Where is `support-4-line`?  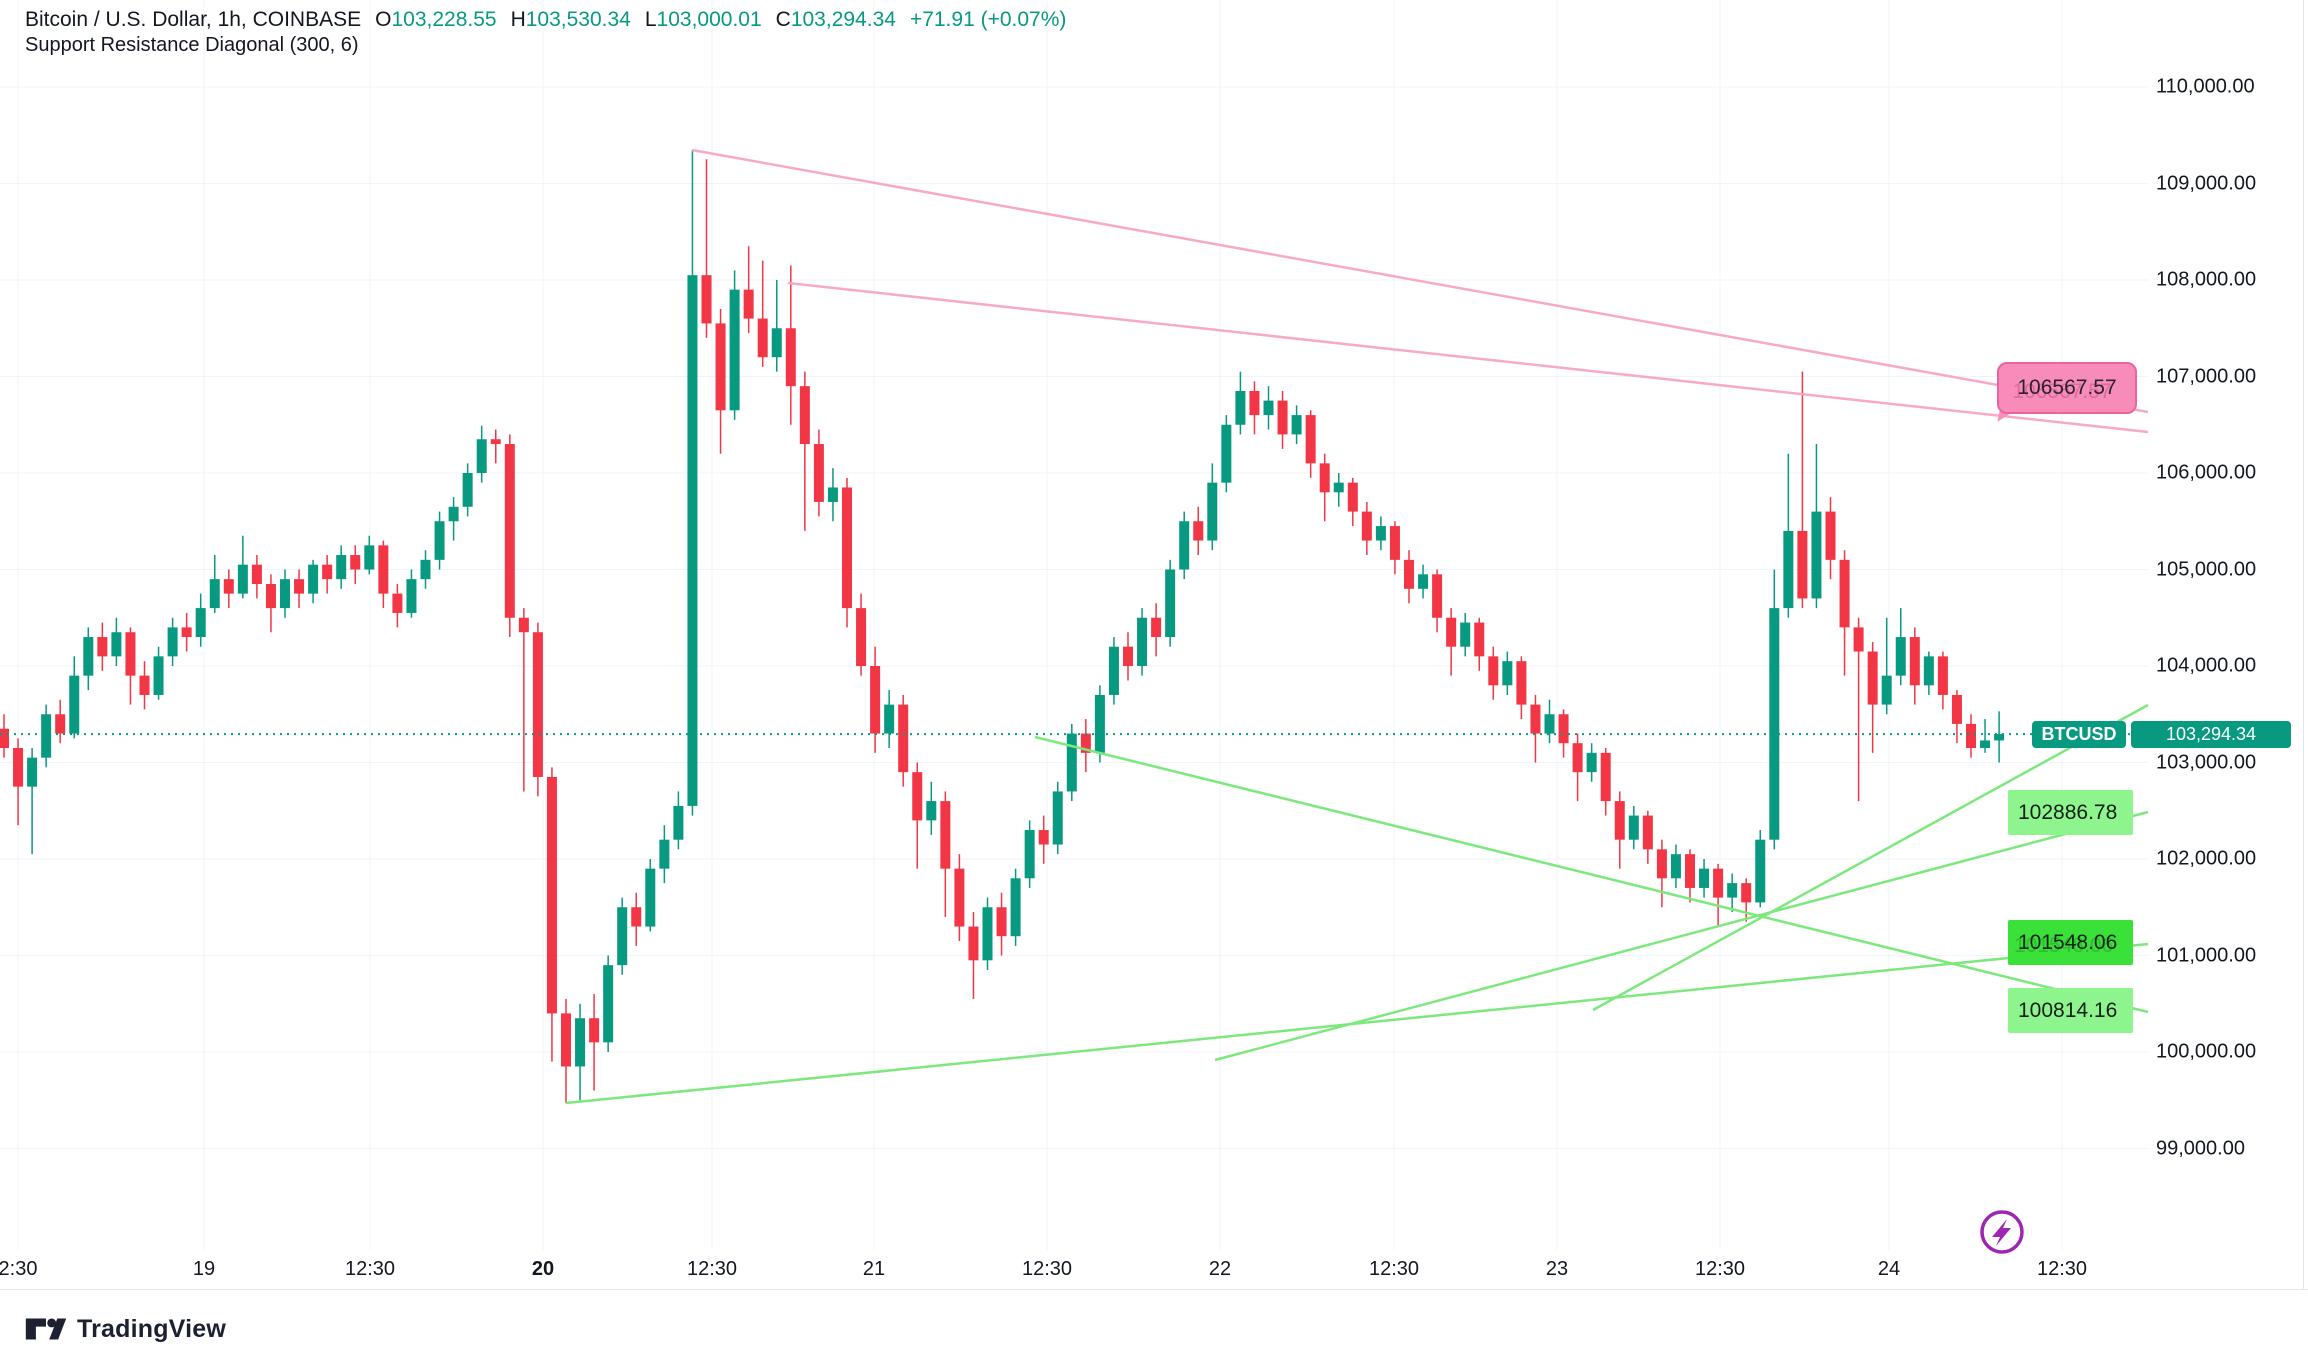
support-4-line is located at coordinates (1870, 857).